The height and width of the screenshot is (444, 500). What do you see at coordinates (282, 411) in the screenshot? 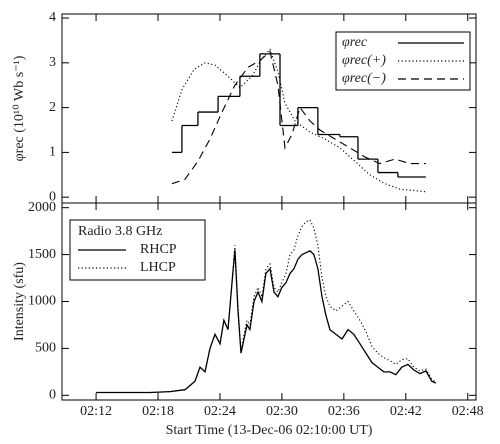
I see `x-tick-label: 02:30` at bounding box center [282, 411].